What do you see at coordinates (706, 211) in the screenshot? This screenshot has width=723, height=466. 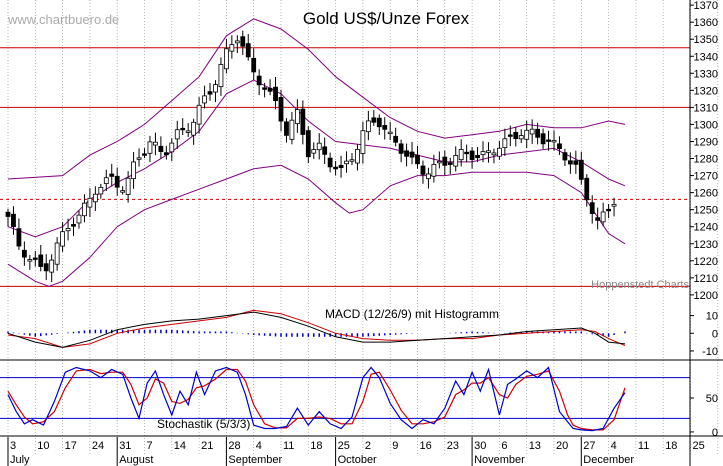 I see `y-tick-label: 1250` at bounding box center [706, 211].